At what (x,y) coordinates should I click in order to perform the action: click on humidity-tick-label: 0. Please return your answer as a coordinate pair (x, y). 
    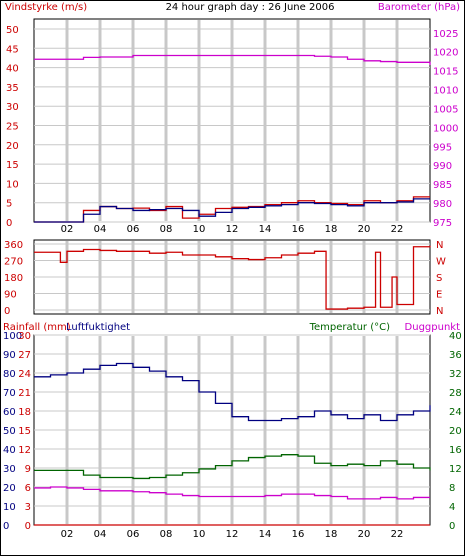
    Looking at the image, I should click on (6, 526).